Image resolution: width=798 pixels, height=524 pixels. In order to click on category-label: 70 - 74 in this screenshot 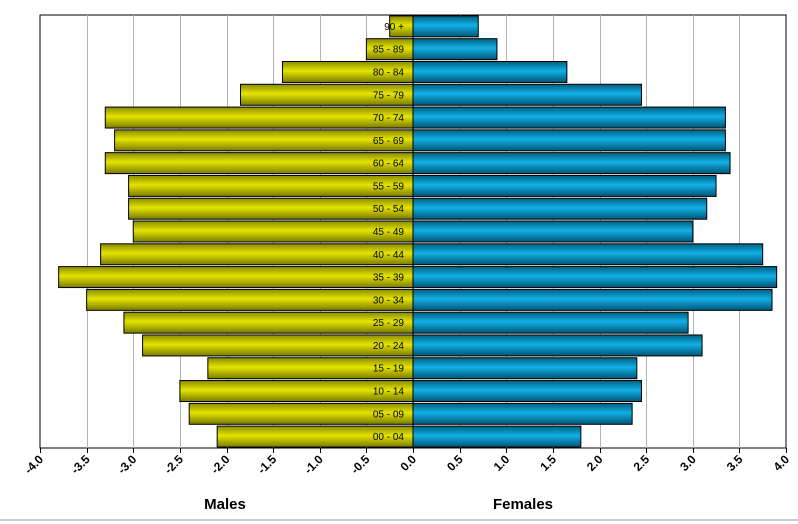, I will do `click(389, 118)`.